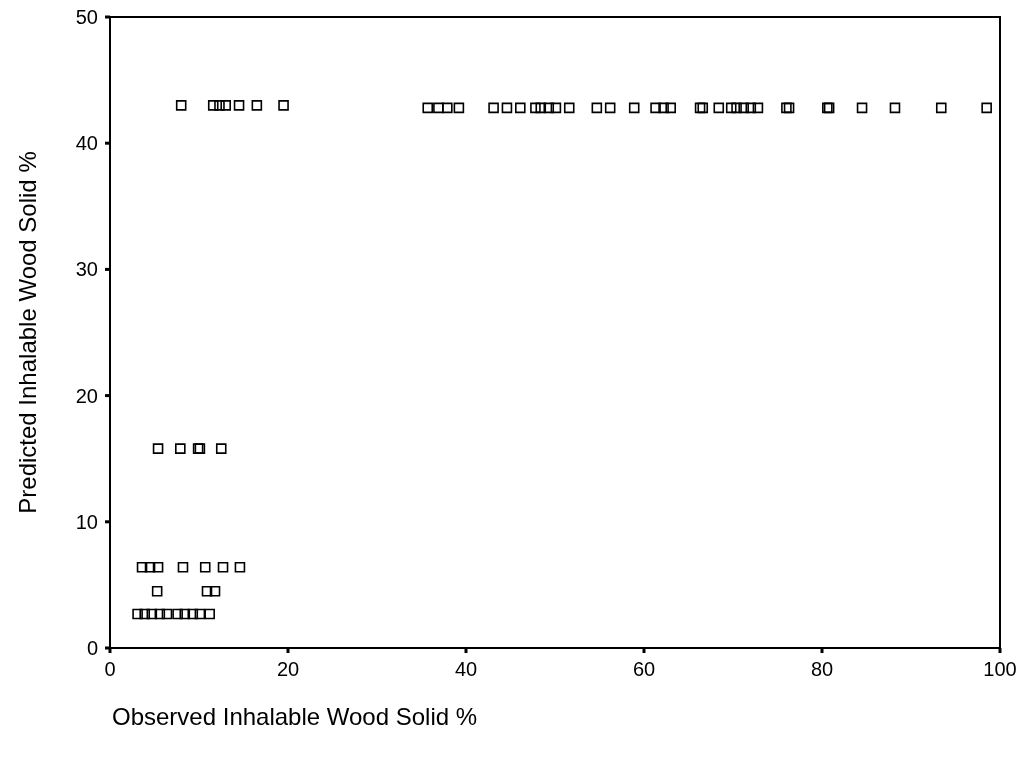  I want to click on x-tick-label: 0, so click(110, 669).